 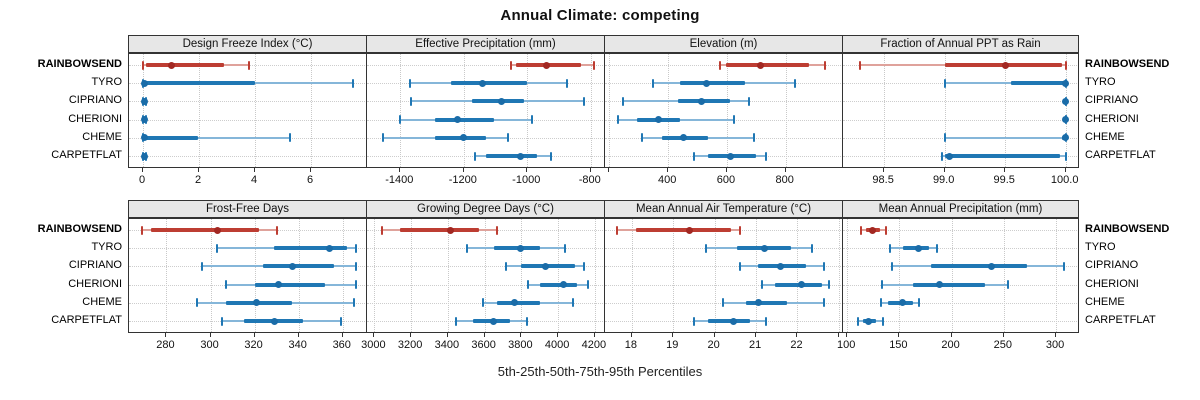 I want to click on category-label-left: CHEME, so click(x=102, y=301).